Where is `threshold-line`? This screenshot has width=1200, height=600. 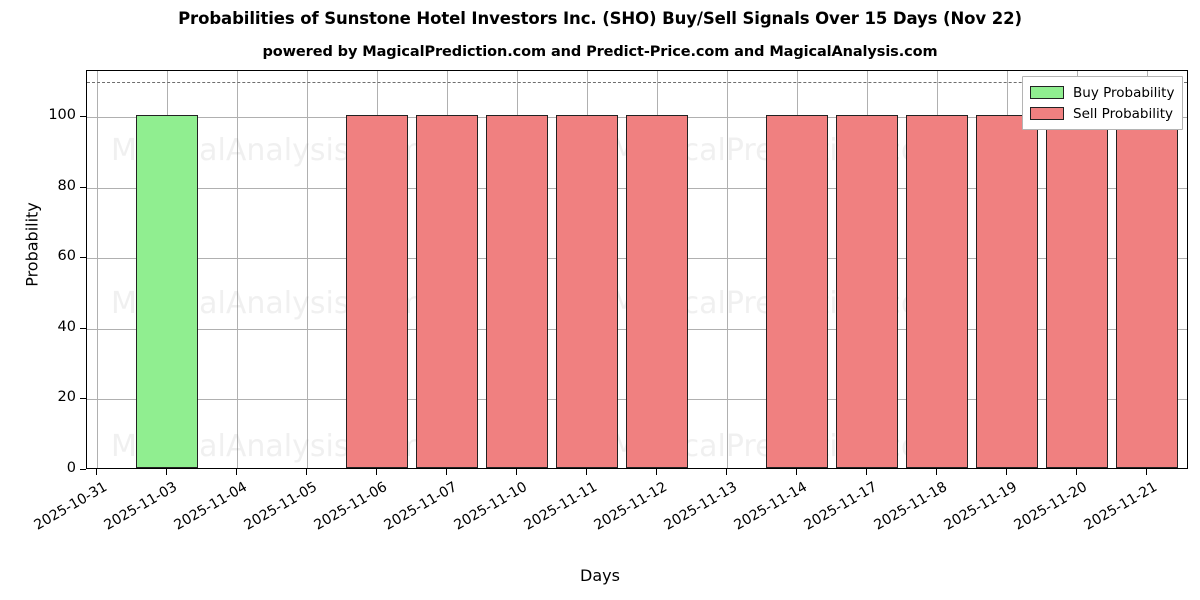 threshold-line is located at coordinates (637, 82).